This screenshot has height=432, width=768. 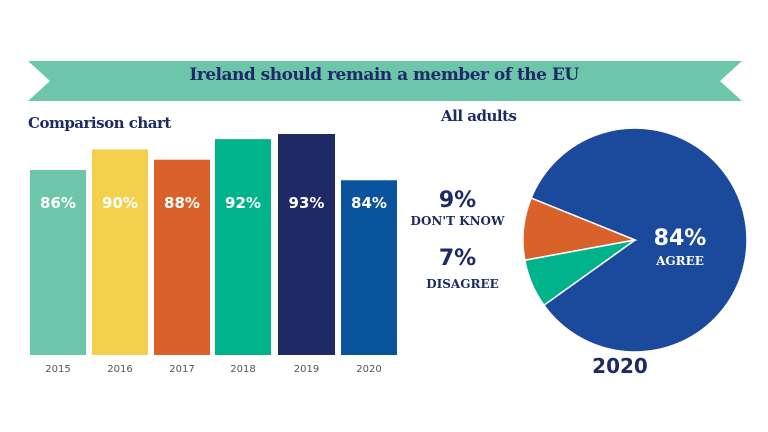 I want to click on agree-value: 84%, so click(x=680, y=238).